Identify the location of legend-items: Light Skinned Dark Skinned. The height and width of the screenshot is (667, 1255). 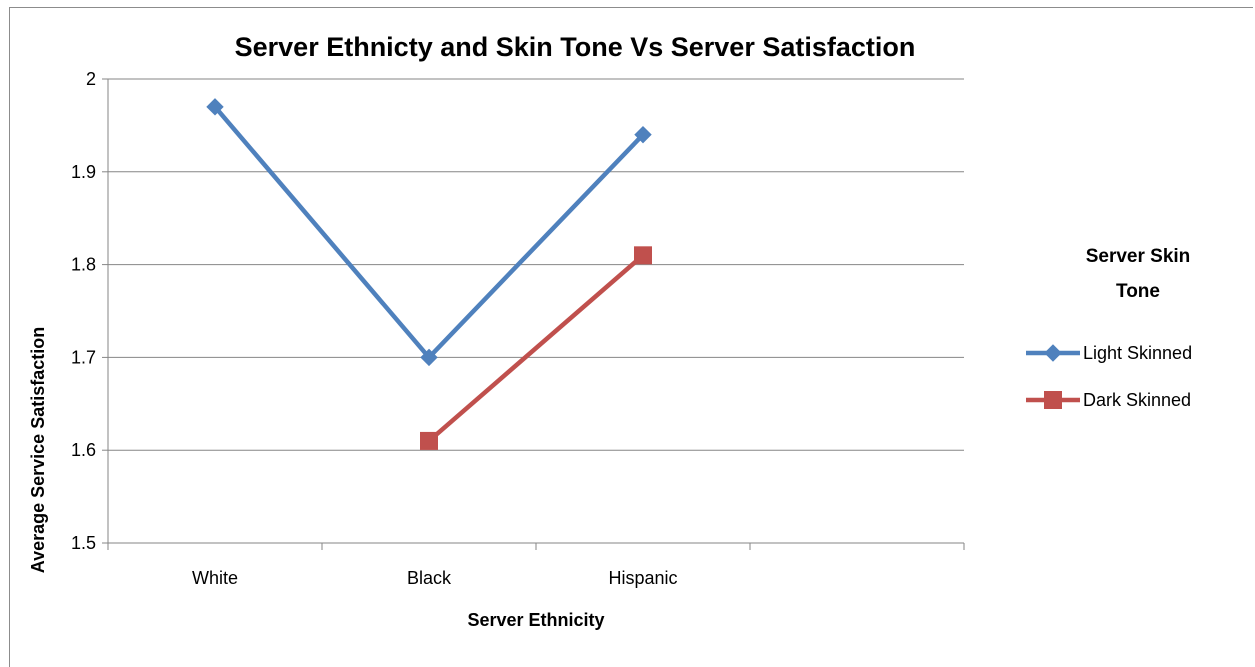
(1109, 376).